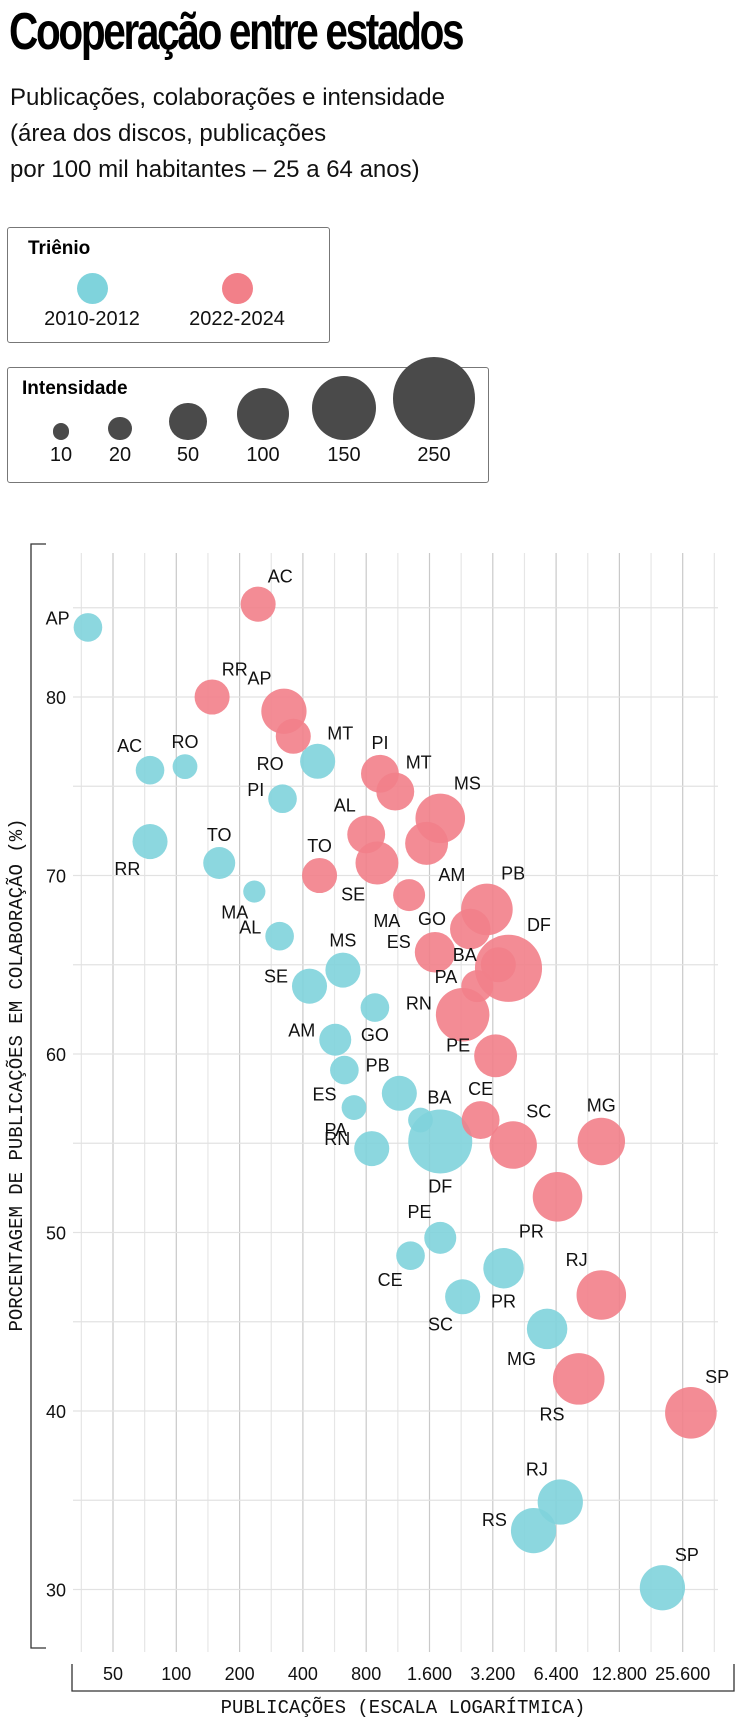 The image size is (736, 1720). What do you see at coordinates (463, 1297) in the screenshot?
I see `point-2010-2012-SC` at bounding box center [463, 1297].